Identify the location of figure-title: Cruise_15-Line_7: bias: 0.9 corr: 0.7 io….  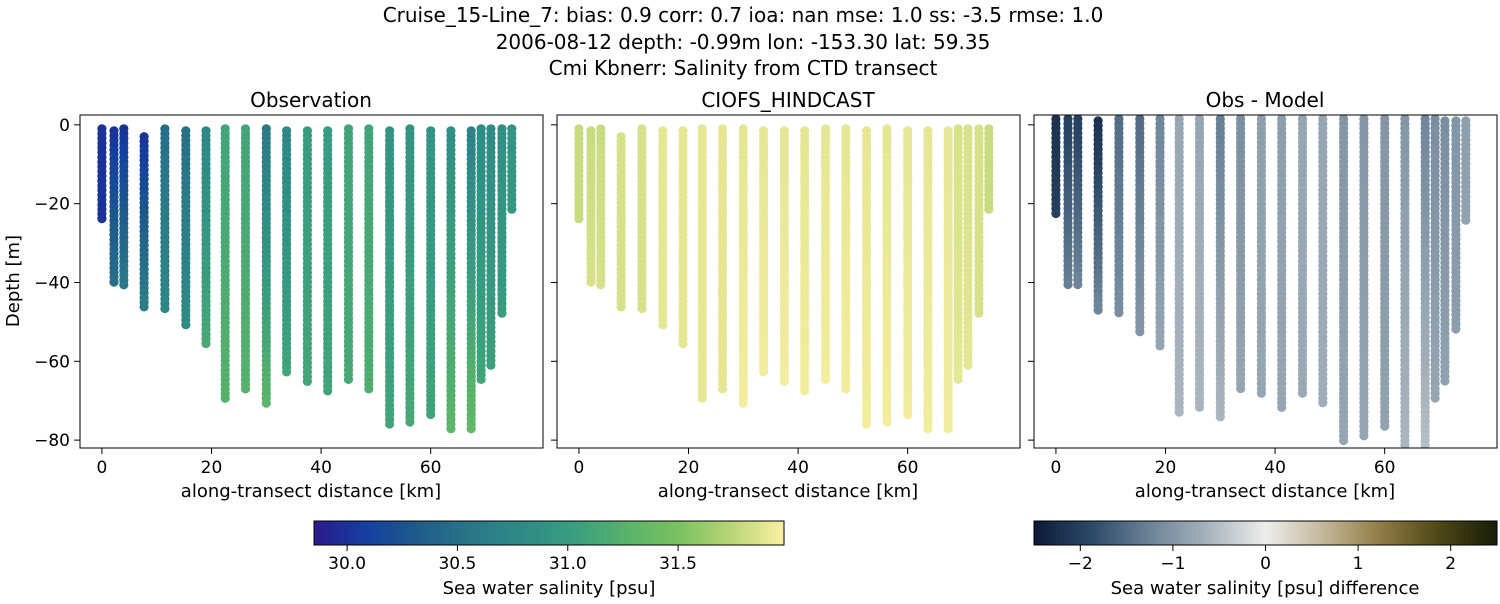
(743, 41).